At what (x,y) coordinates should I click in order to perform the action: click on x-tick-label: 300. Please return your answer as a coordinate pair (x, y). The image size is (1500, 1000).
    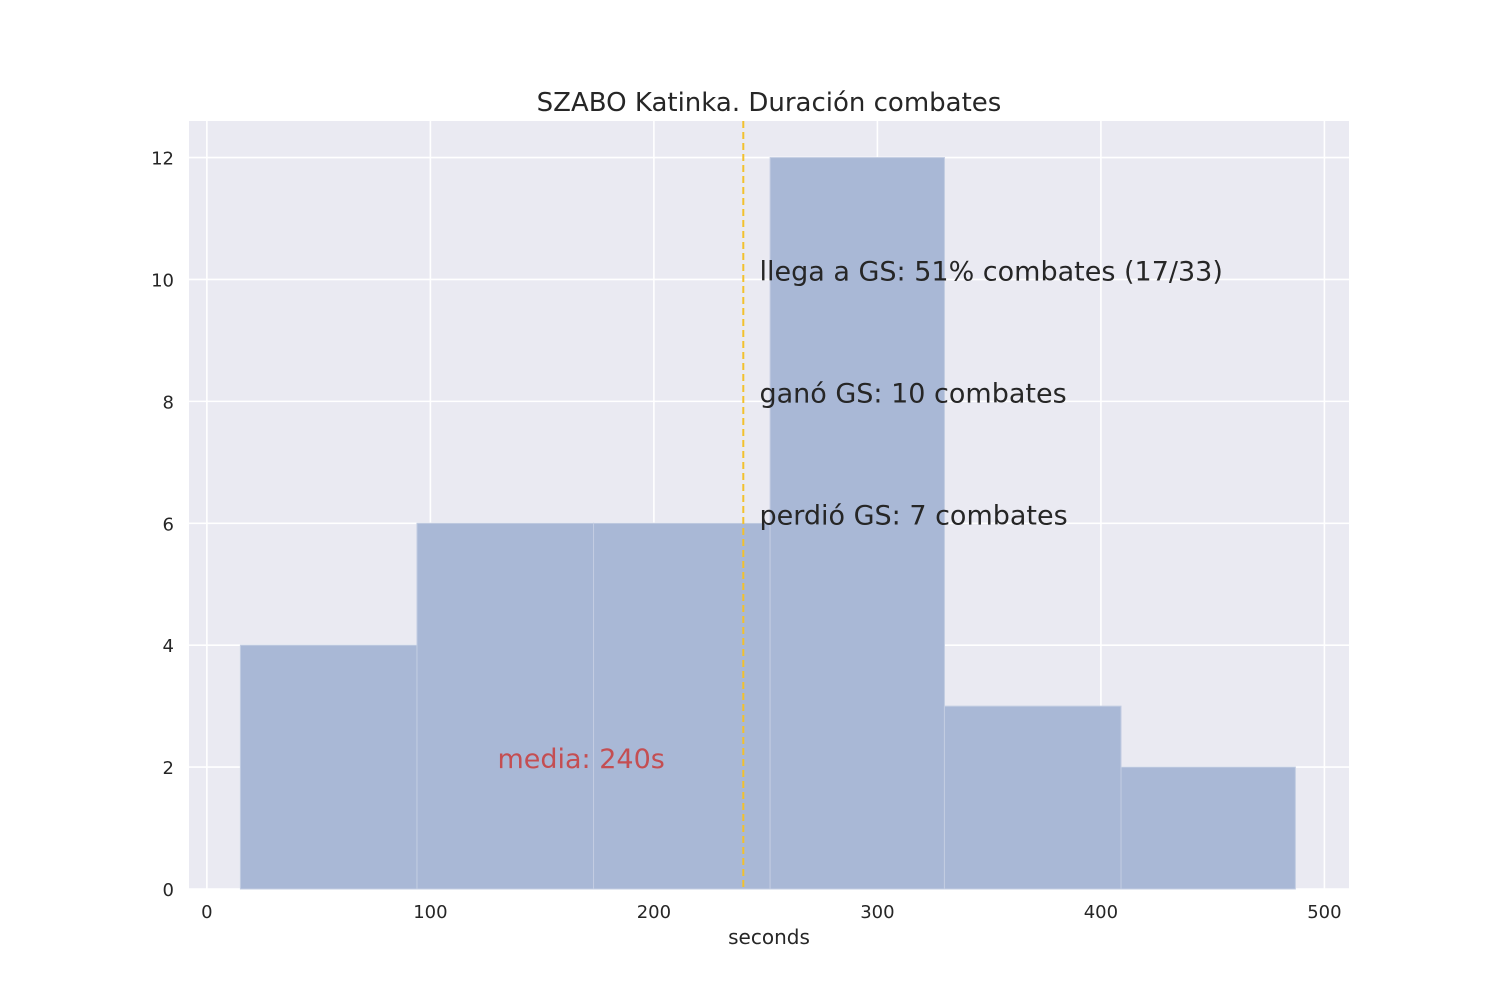
    Looking at the image, I should click on (877, 912).